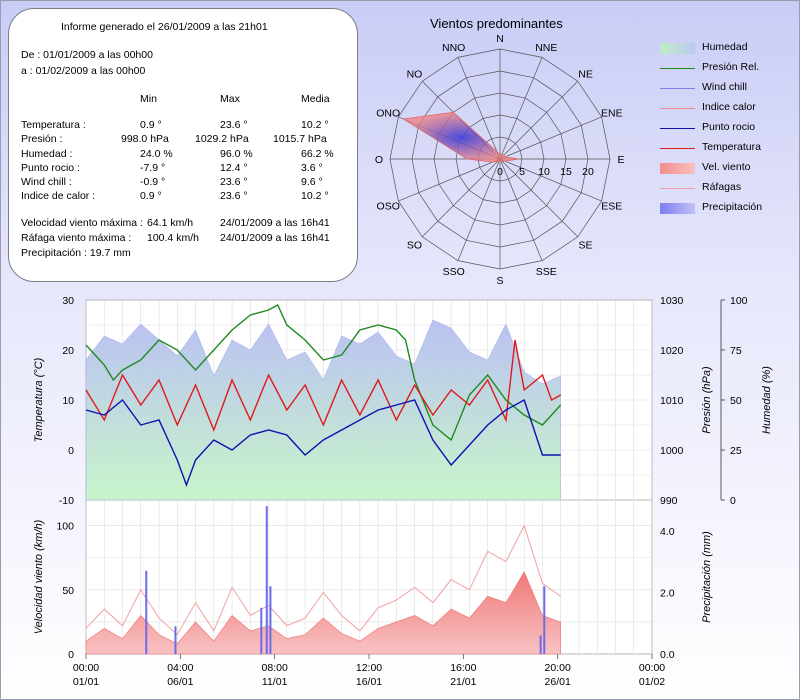  I want to click on rose-direction-label: ENE, so click(612, 114).